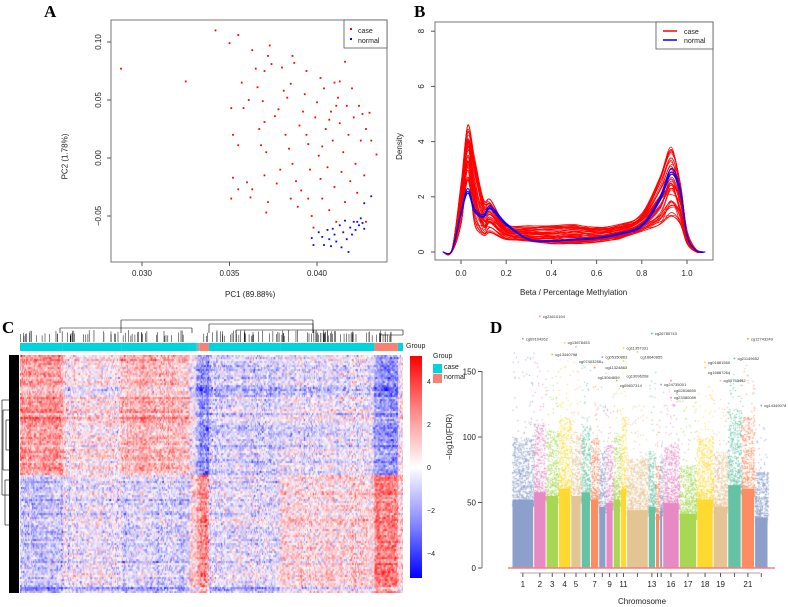 The height and width of the screenshot is (607, 788). What do you see at coordinates (747, 584) in the screenshot?
I see `chromosome-tick-label: 21` at bounding box center [747, 584].